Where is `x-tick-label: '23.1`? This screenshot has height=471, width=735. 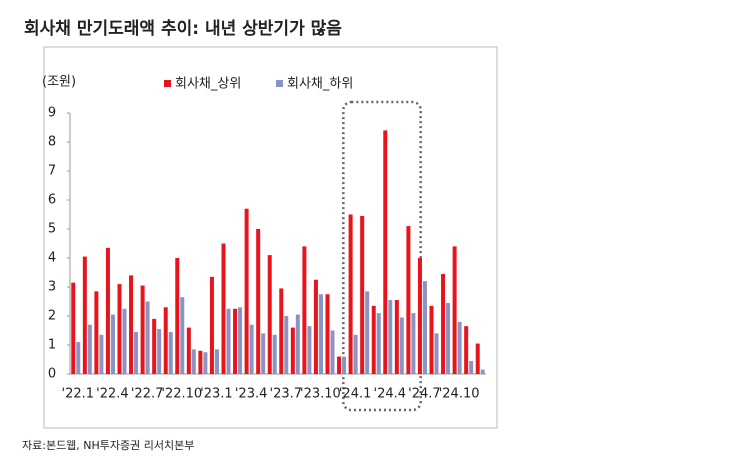 x-tick-label: '23.1 is located at coordinates (216, 394).